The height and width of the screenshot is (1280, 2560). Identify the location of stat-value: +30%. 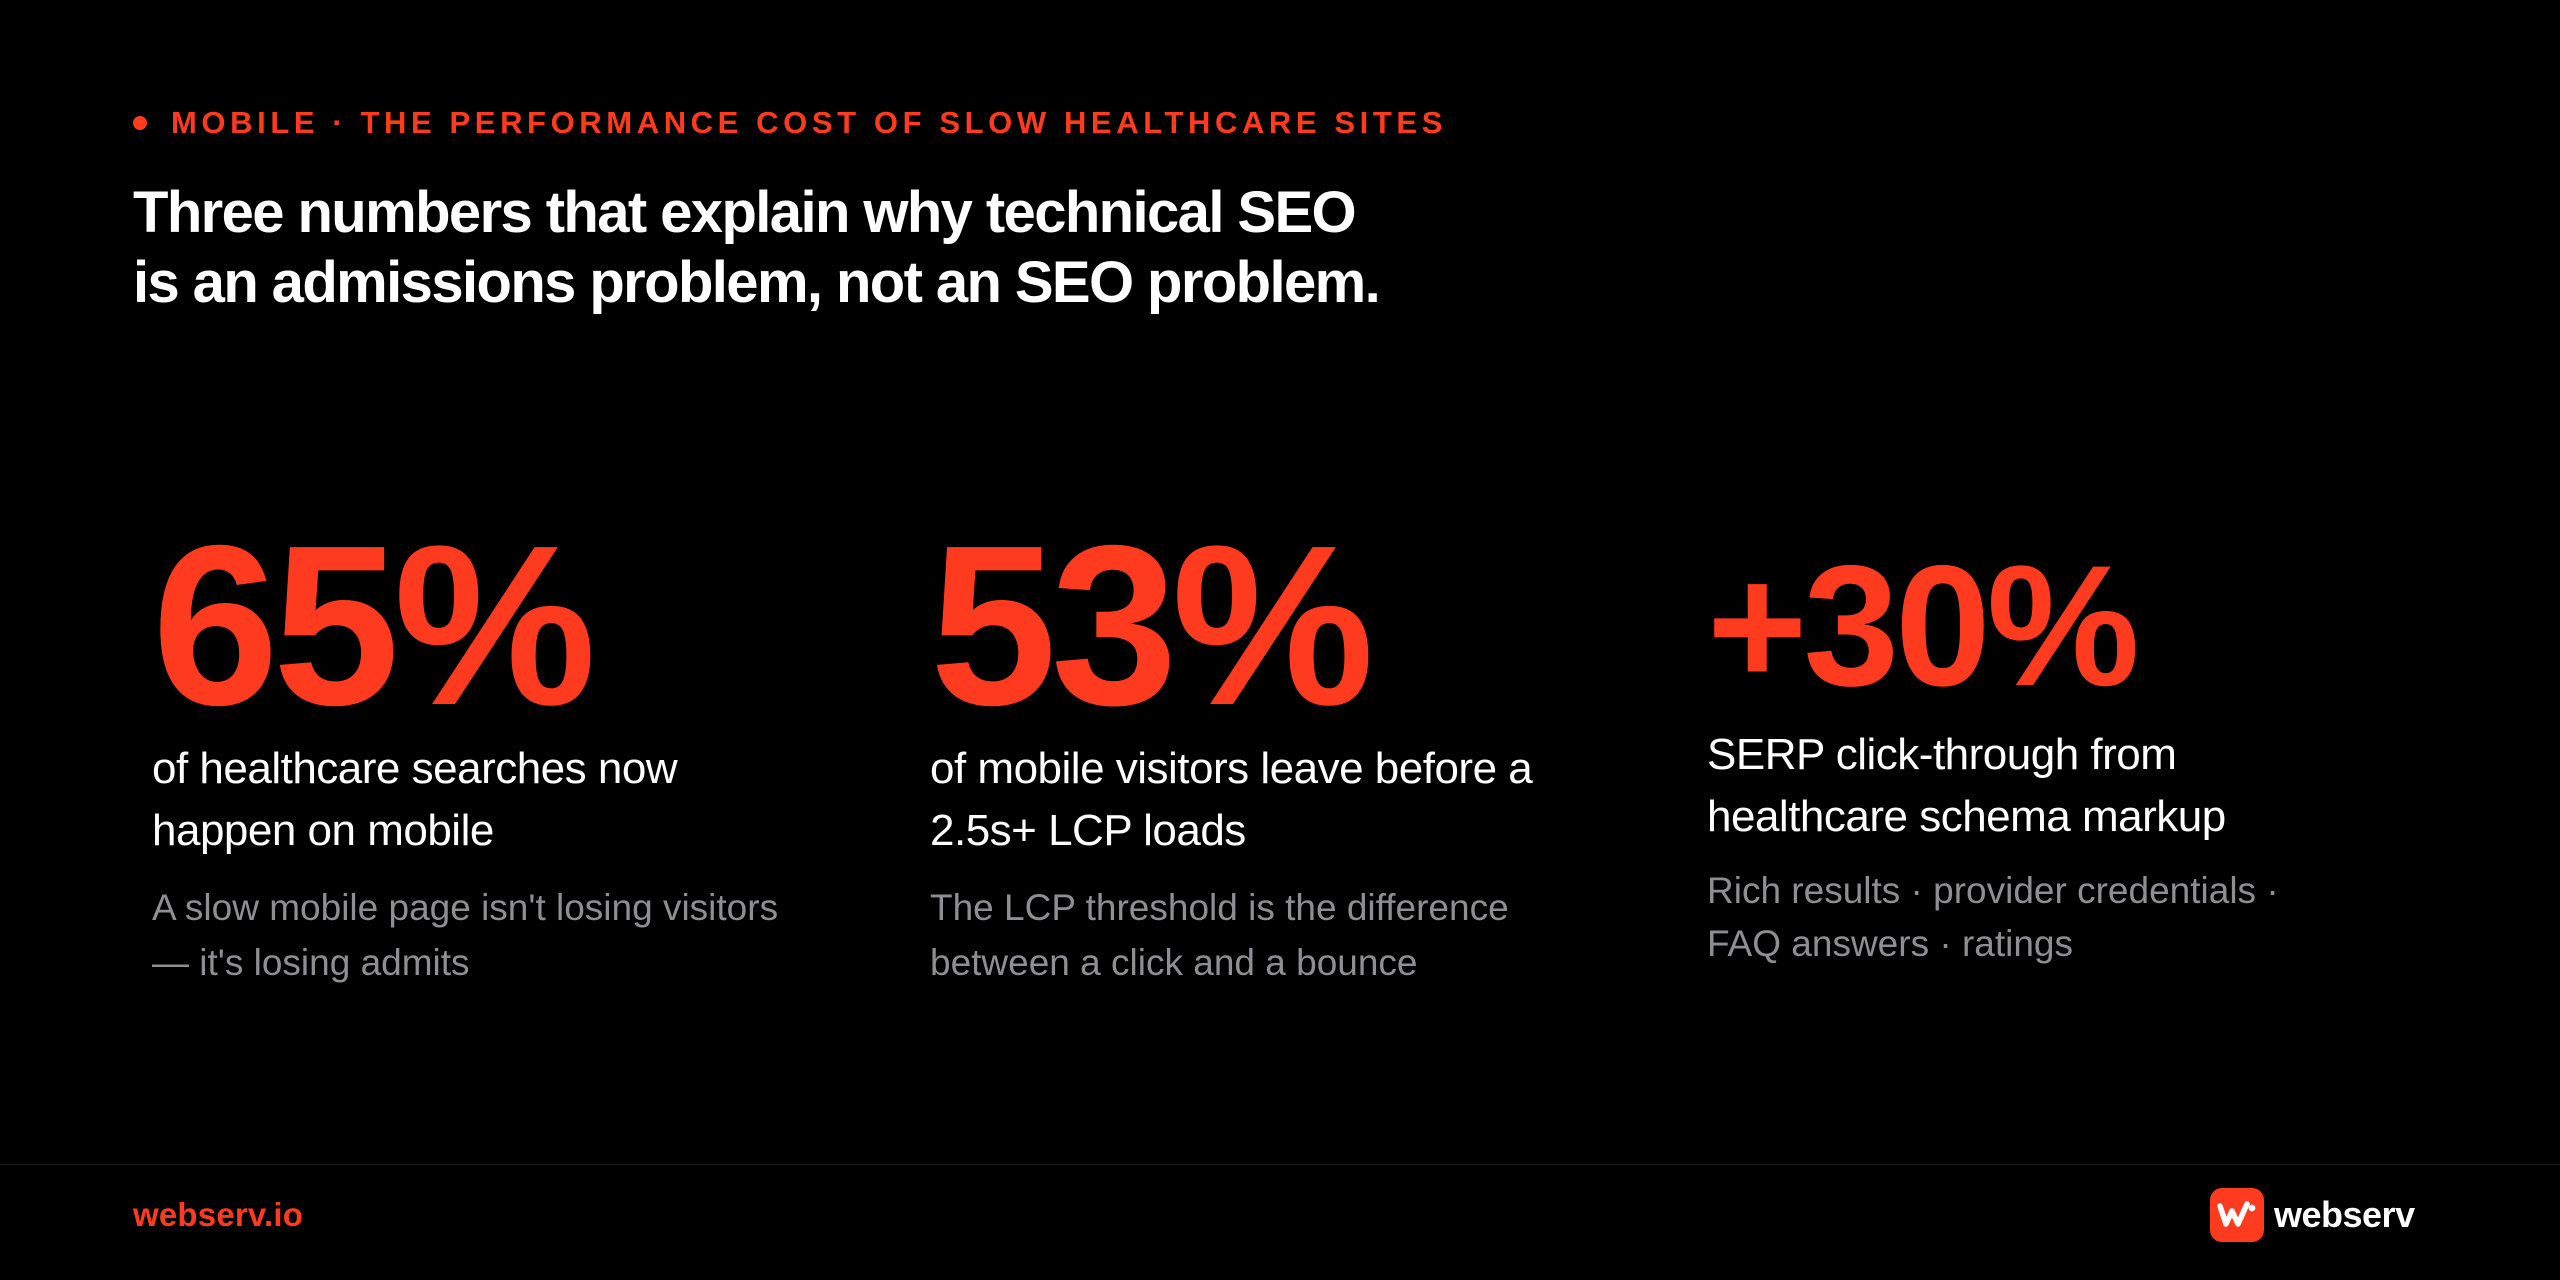
(1923, 626).